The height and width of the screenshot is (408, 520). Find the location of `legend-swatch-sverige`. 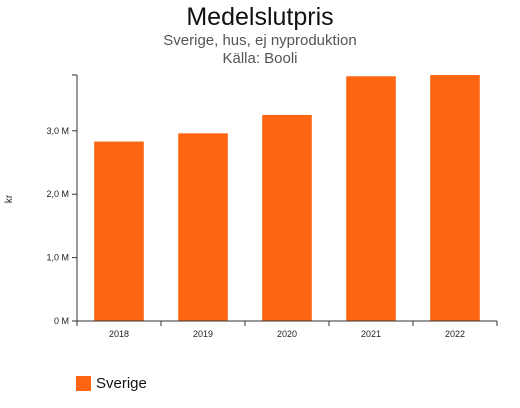

legend-swatch-sverige is located at coordinates (83, 383).